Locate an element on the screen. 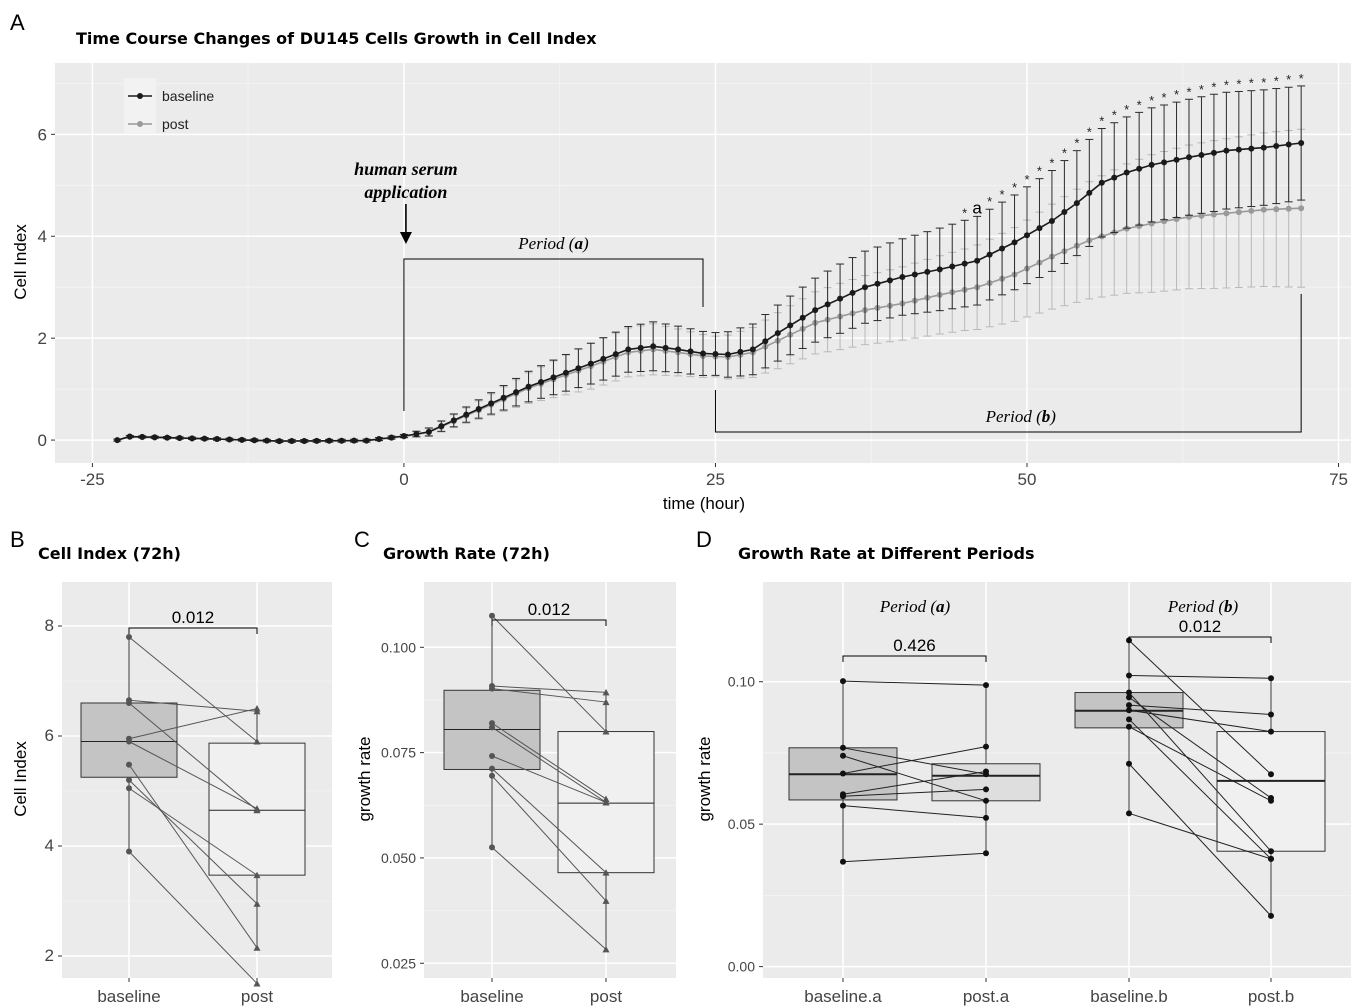  y-tick-label: 0.075 is located at coordinates (398, 753).